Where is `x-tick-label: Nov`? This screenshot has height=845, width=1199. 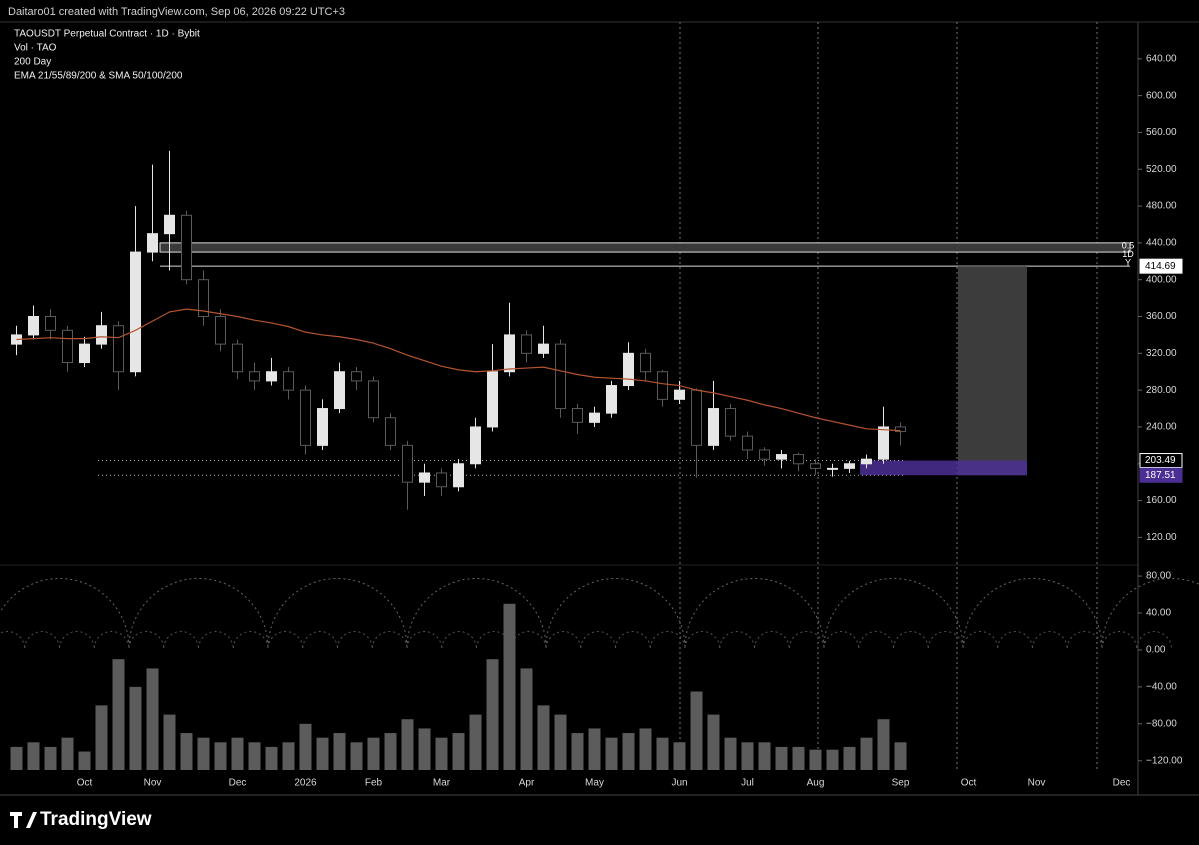 x-tick-label: Nov is located at coordinates (153, 783).